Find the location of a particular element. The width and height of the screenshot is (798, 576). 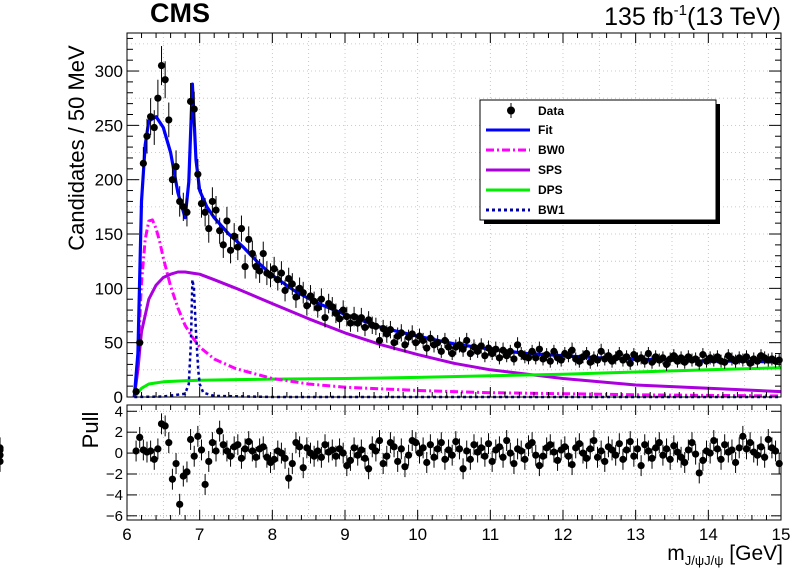

main-y-tick-label: 100 is located at coordinates (109, 288).